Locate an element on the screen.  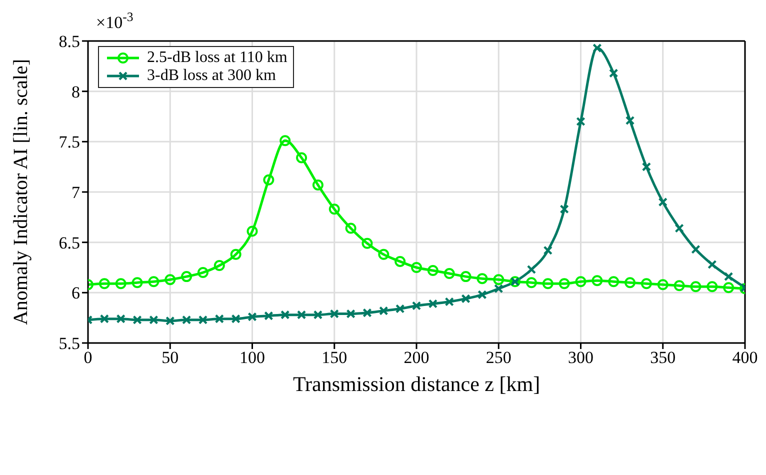
legend-label: 2.5-dB loss at 110 km is located at coordinates (217, 58).